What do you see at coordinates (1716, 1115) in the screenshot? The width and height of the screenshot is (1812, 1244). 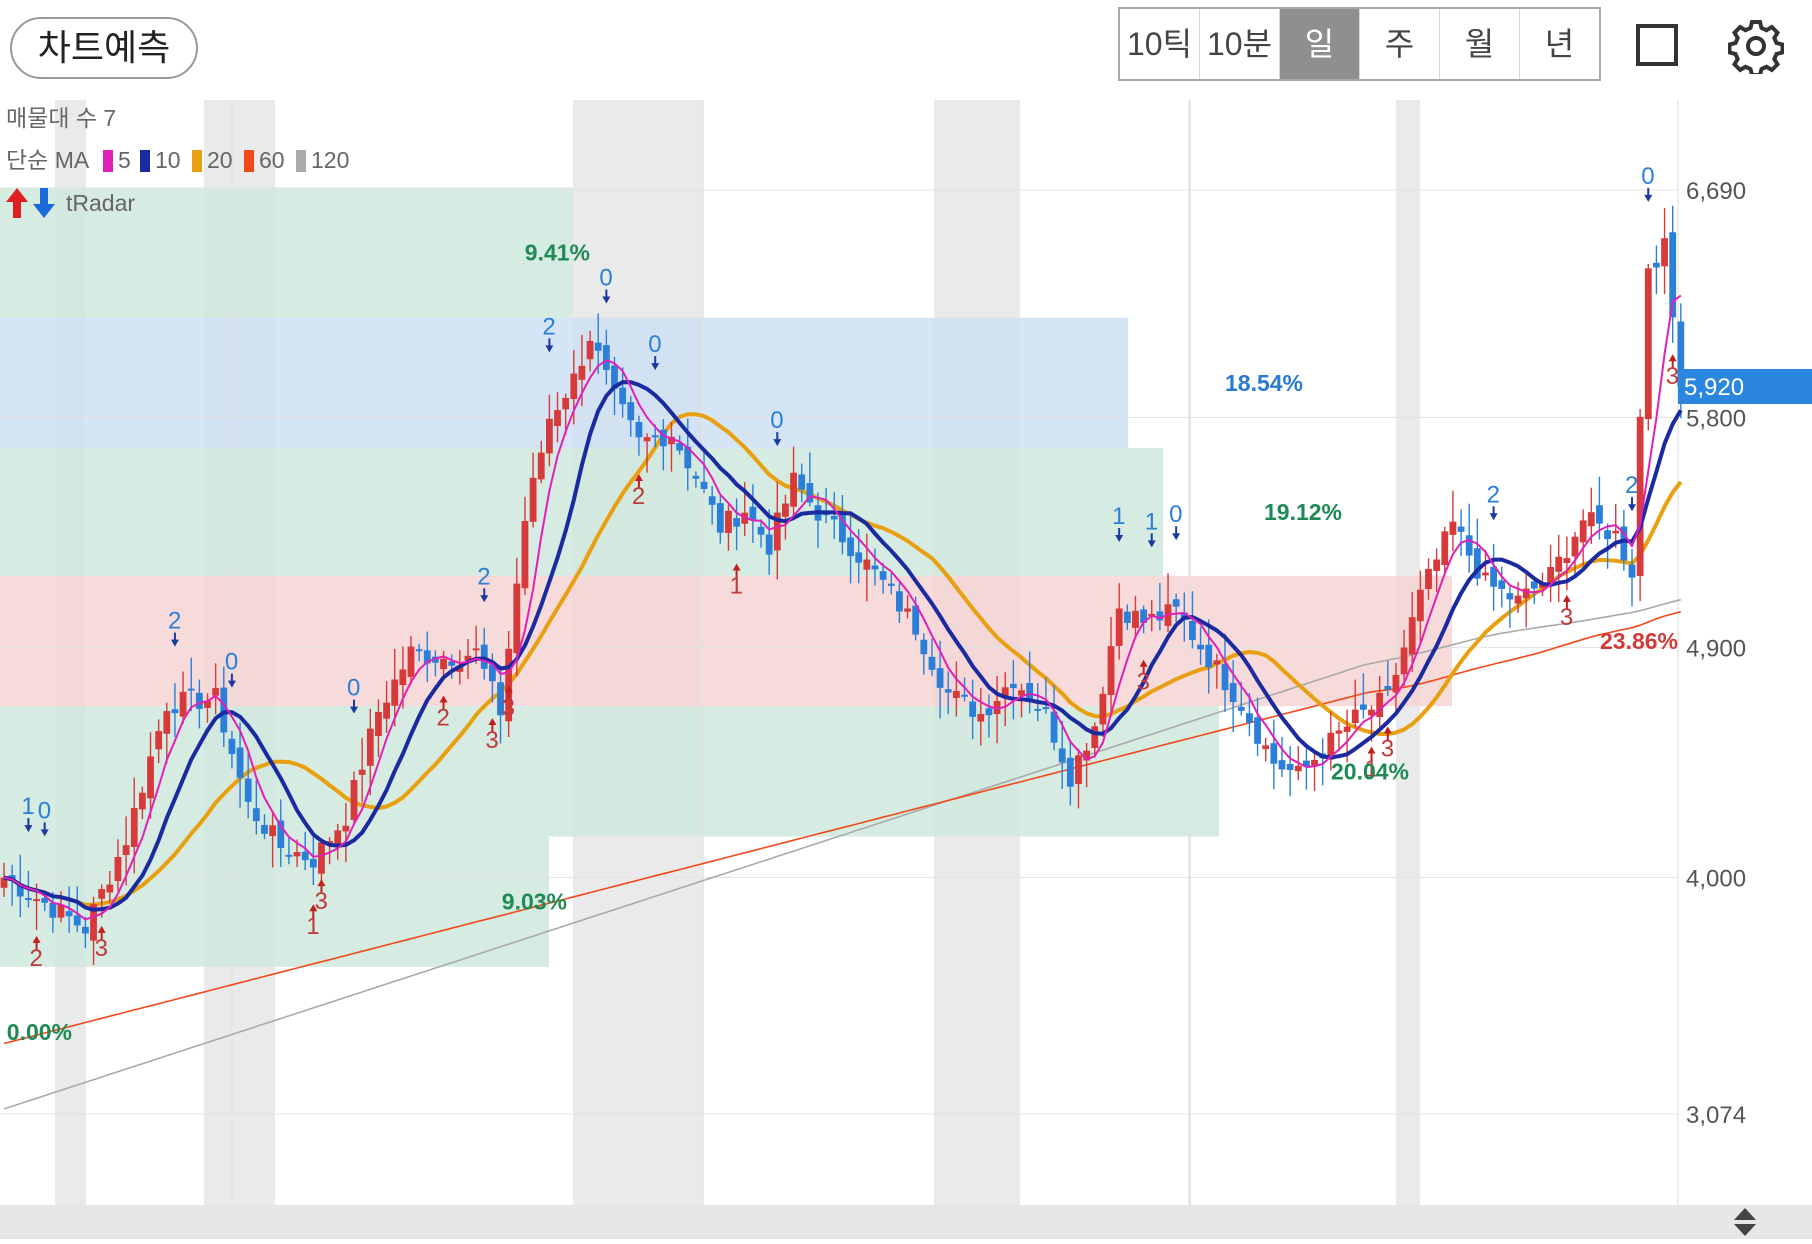 I see `y-tick-label: 3,074` at bounding box center [1716, 1115].